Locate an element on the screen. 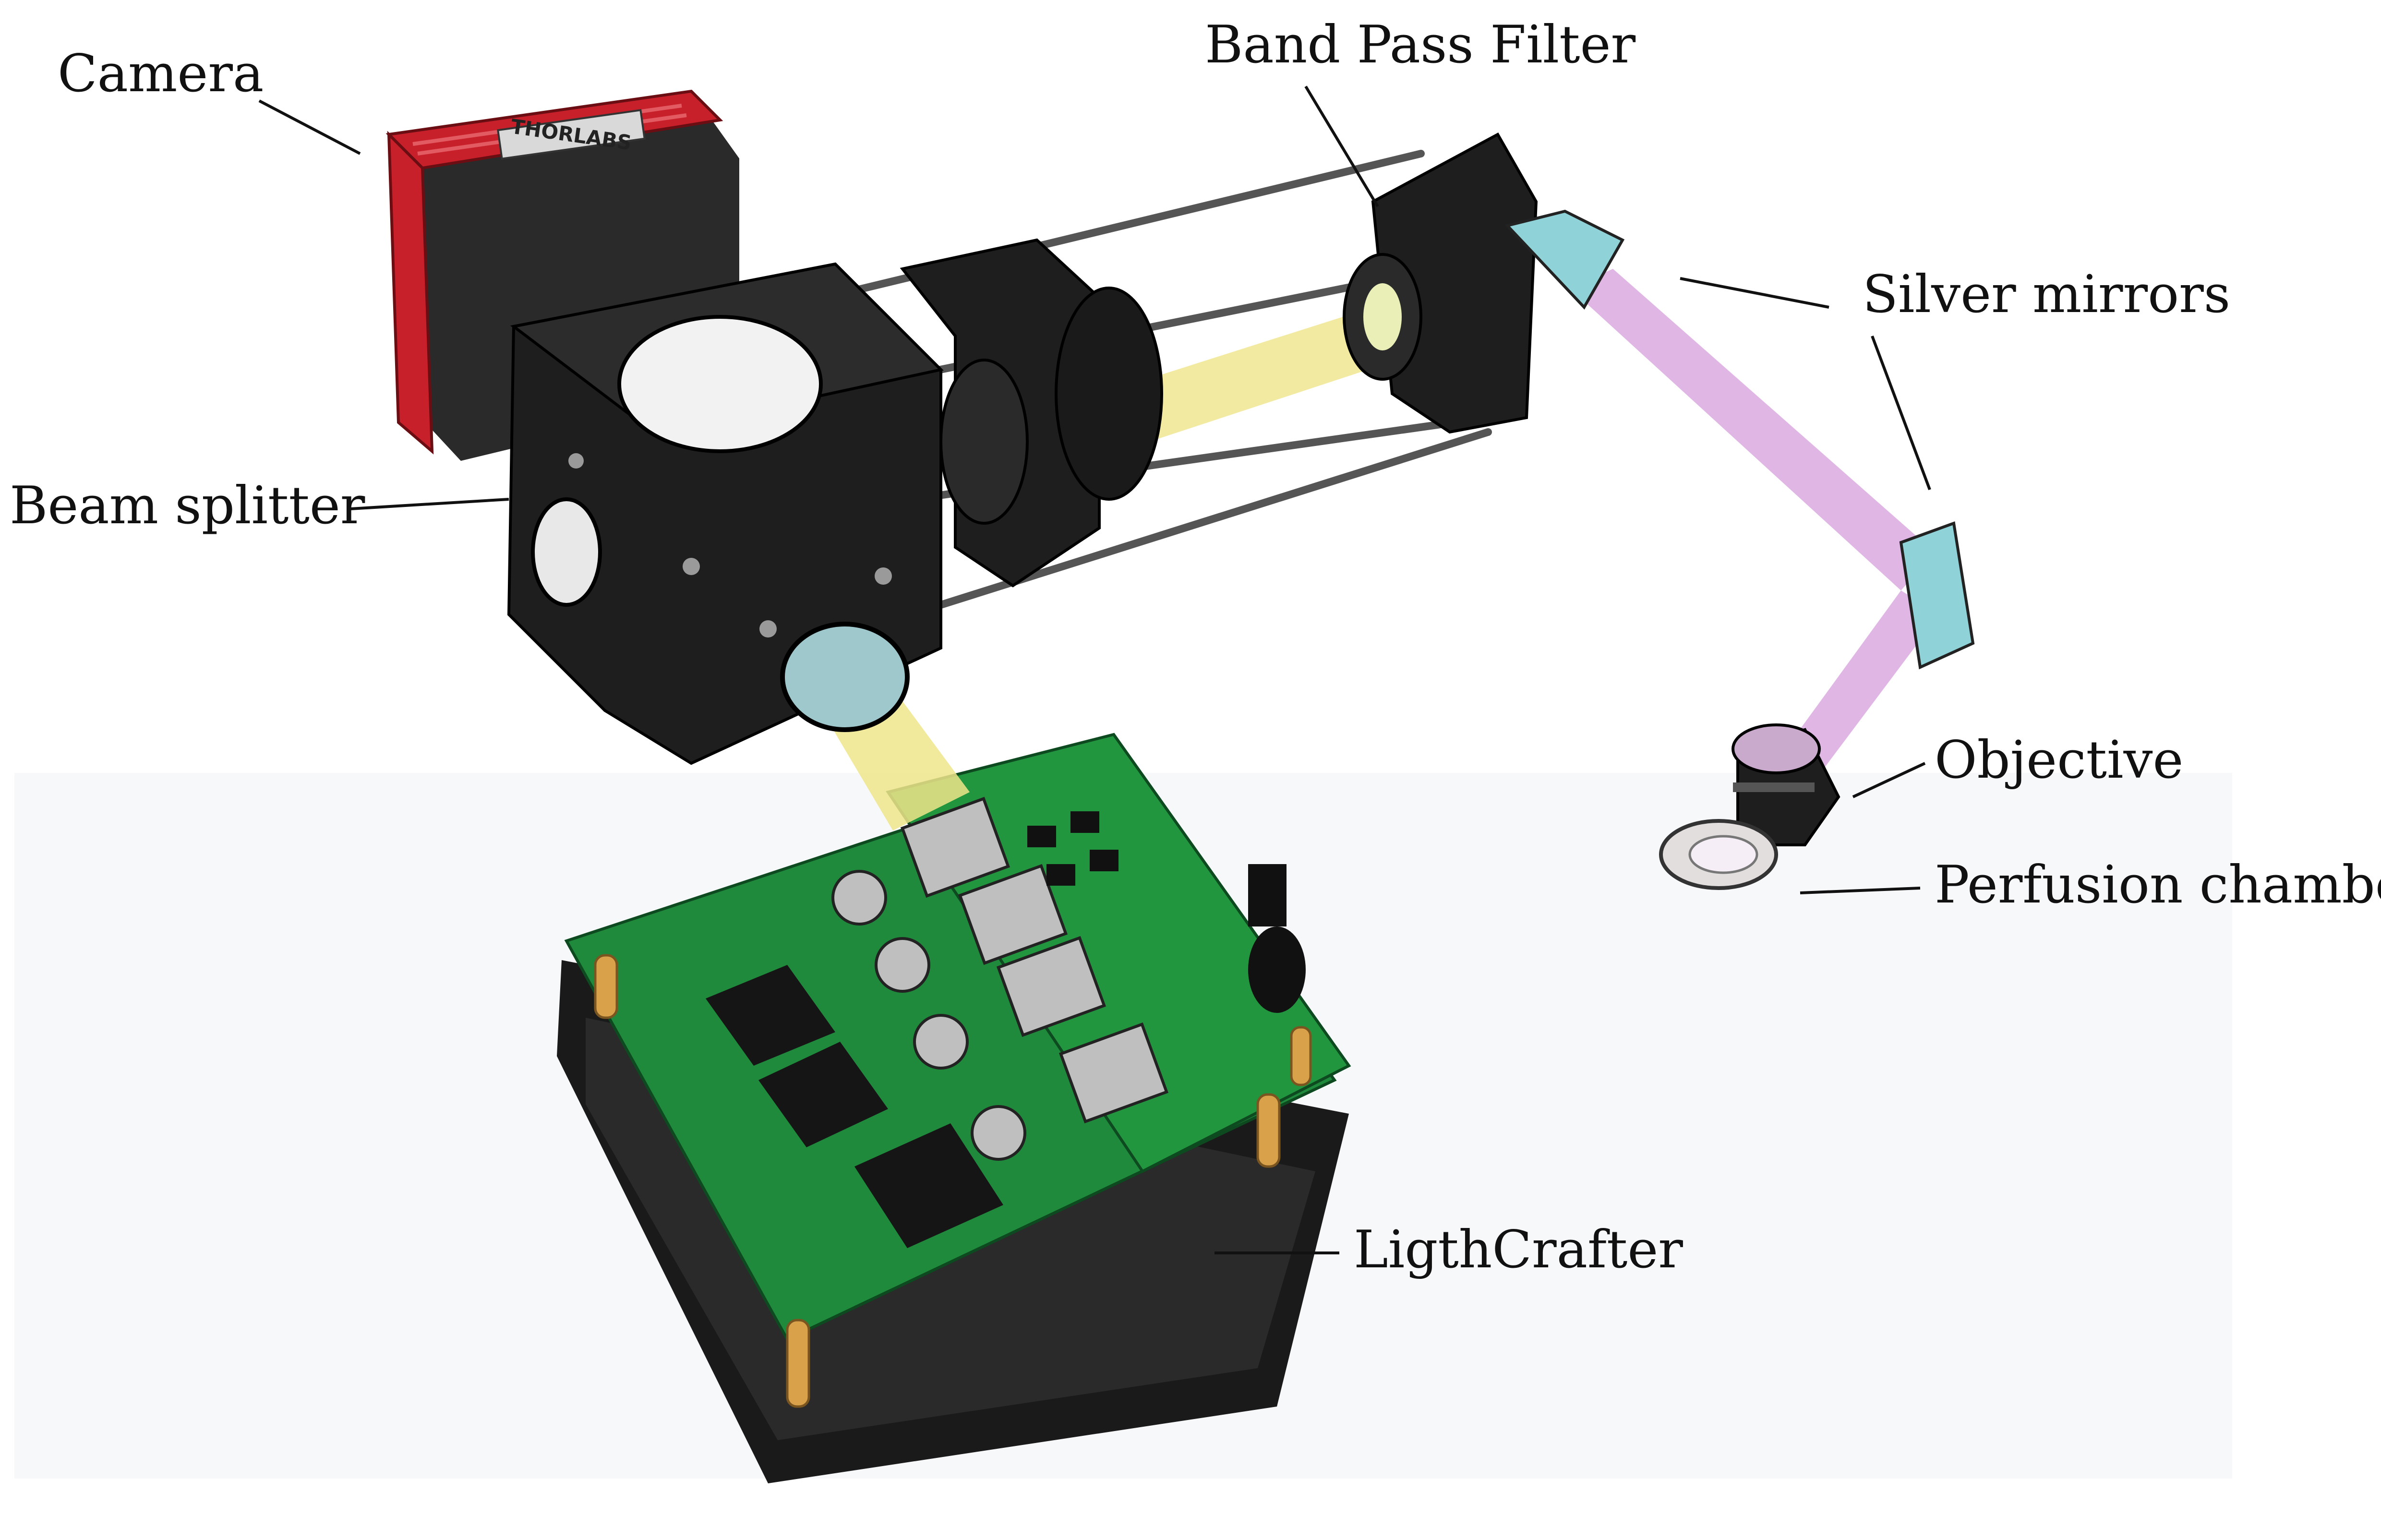  label-beam-splitter: Beam splitter is located at coordinates (187, 506).